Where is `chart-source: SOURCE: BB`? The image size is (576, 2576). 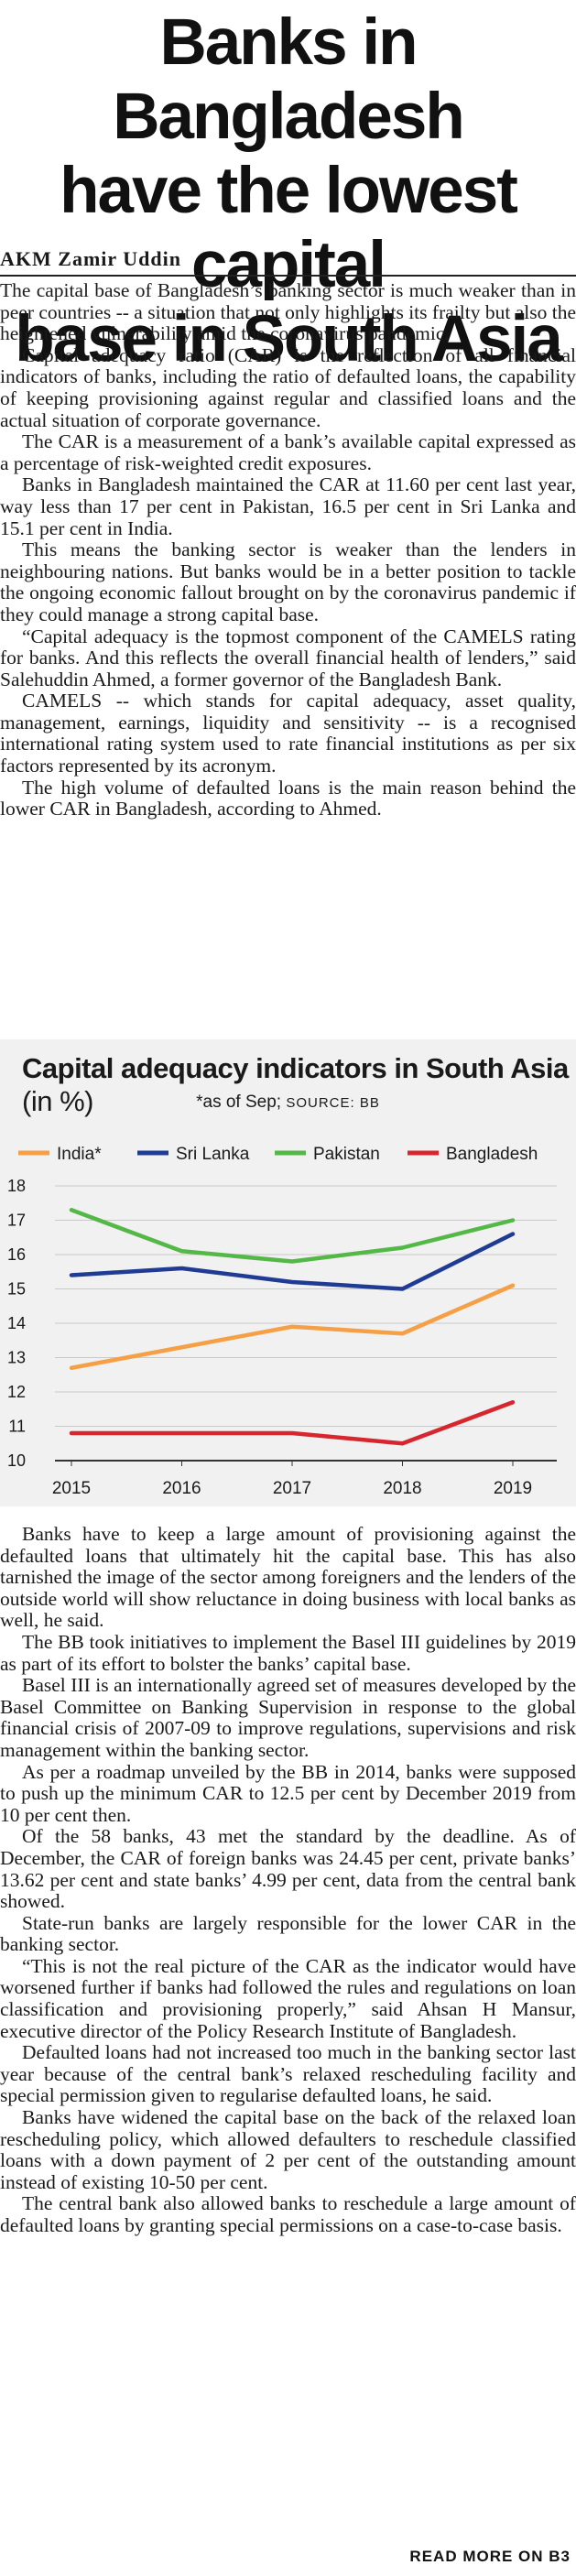 chart-source: SOURCE: BB is located at coordinates (333, 1103).